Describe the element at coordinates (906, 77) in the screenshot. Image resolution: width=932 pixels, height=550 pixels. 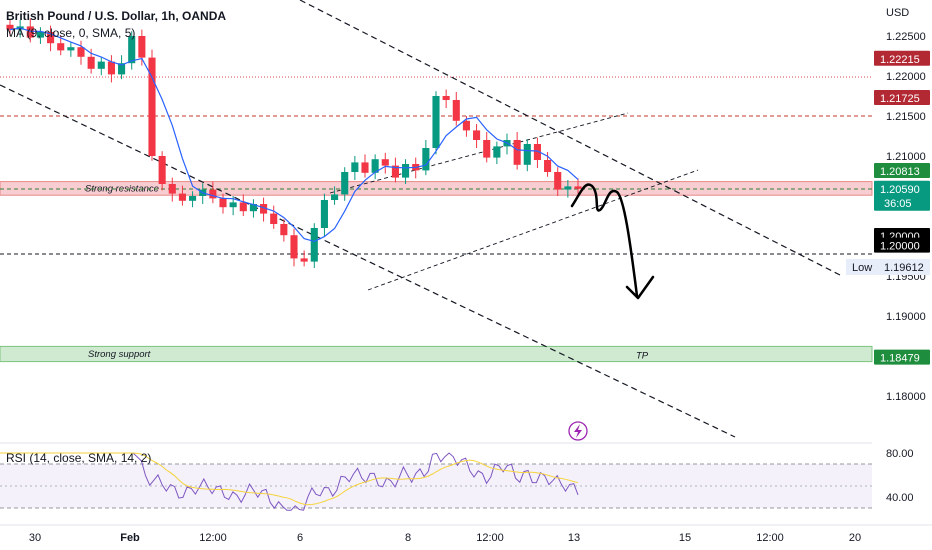
I see `price-tick: 1.22000` at that location.